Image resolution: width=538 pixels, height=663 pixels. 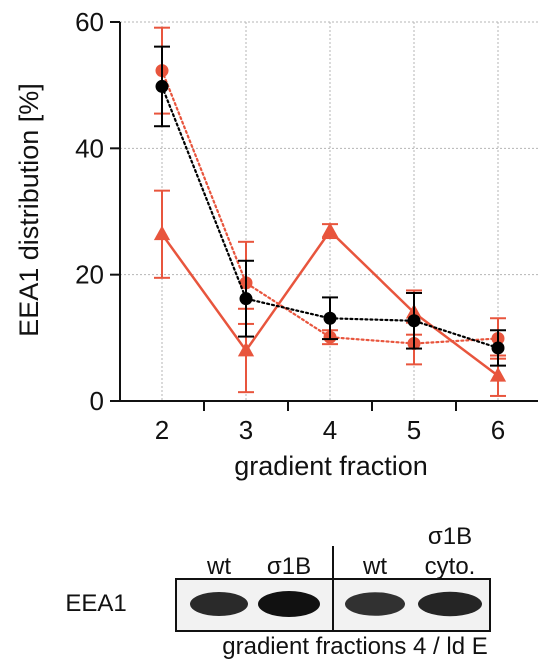 What do you see at coordinates (95, 603) in the screenshot?
I see `blot-row-label: EEA1` at bounding box center [95, 603].